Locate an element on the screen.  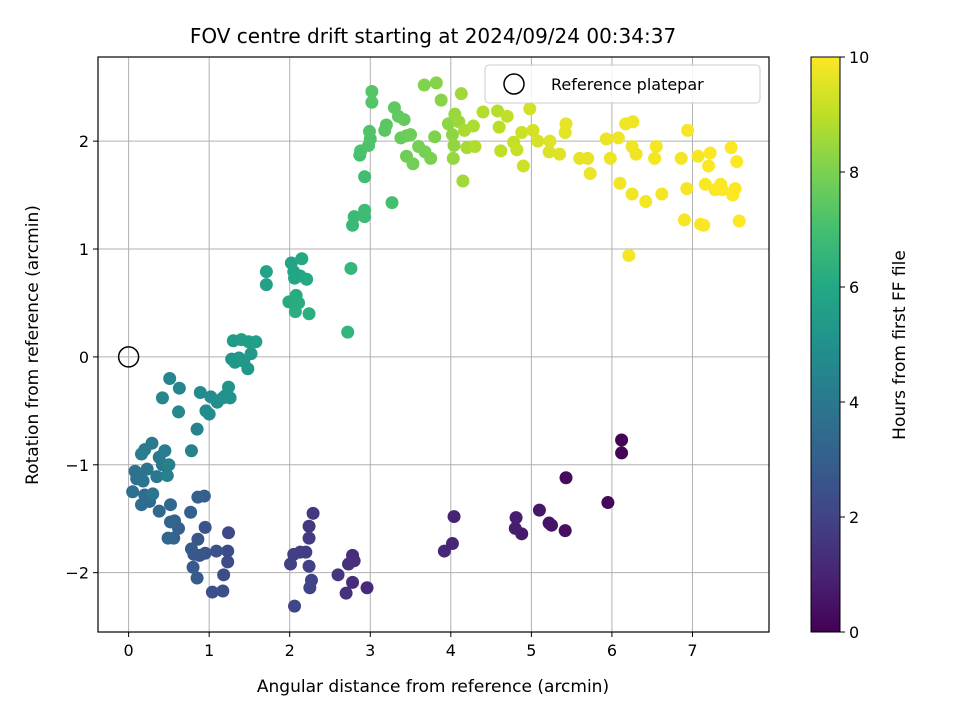
y-tick-label: −2 is located at coordinates (77, 573).